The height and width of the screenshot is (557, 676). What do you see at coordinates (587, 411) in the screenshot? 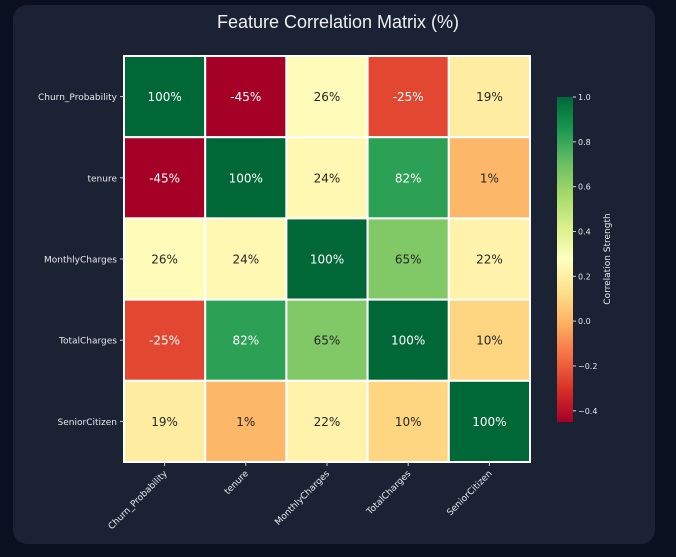
I see `colorbar-tick-label: −0.4` at bounding box center [587, 411].